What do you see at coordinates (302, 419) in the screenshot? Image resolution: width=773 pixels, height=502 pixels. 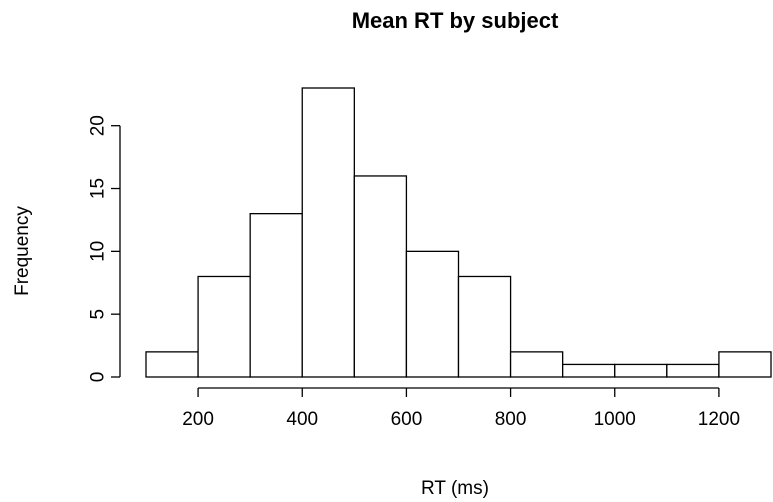 I see `x-tick-label-400: 400` at bounding box center [302, 419].